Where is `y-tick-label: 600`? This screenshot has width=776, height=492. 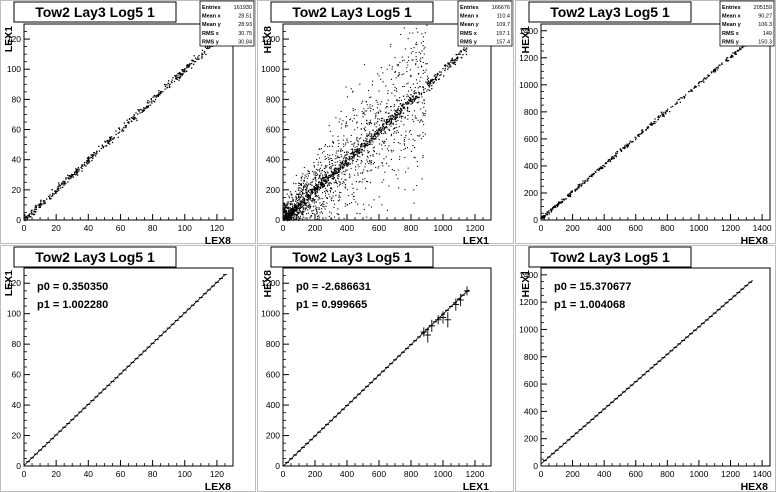
y-tick-label: 600 is located at coordinates (273, 130).